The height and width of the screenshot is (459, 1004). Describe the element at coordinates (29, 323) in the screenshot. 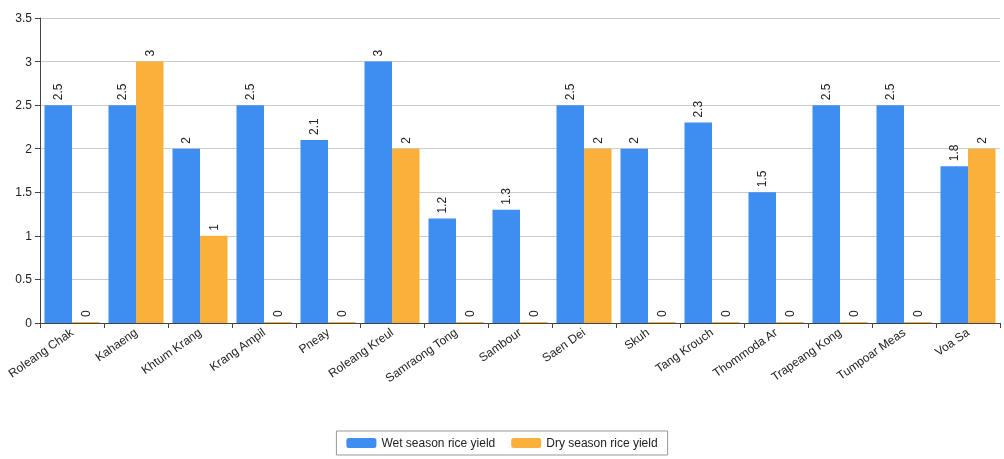

I see `y-tick-label: 0` at that location.